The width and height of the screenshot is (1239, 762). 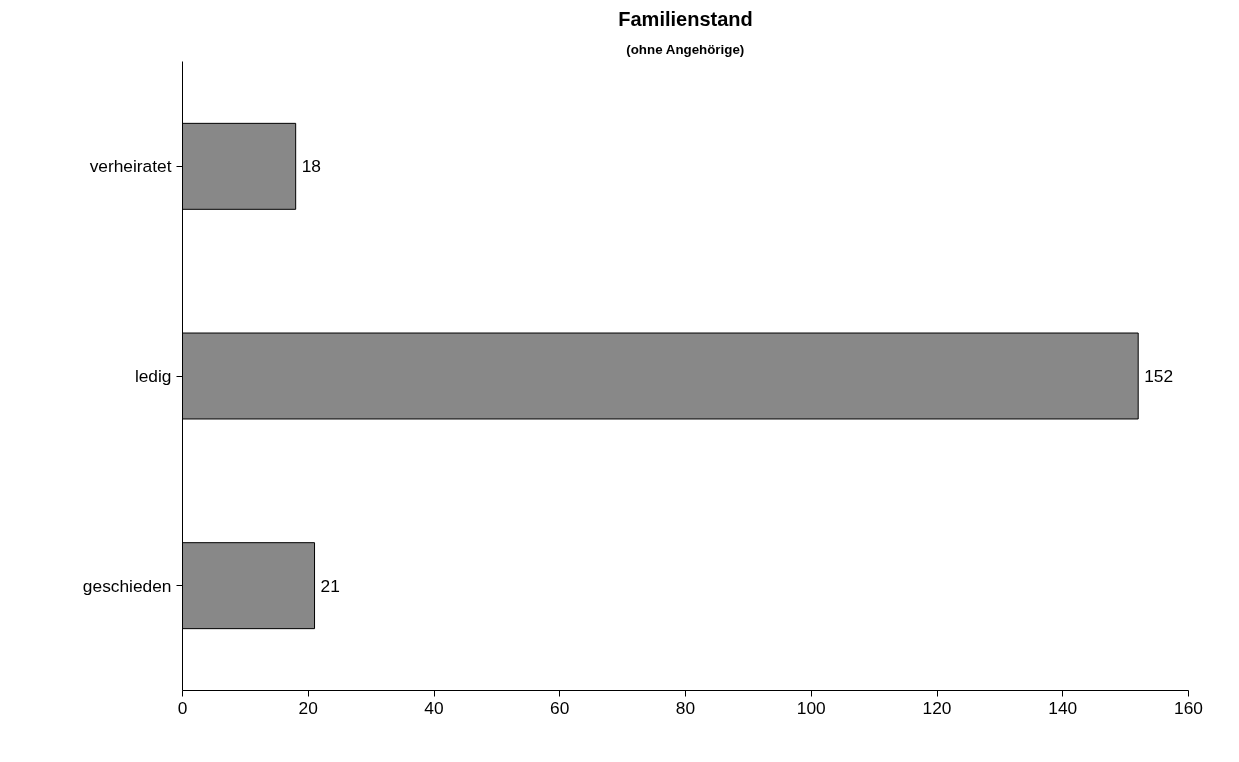 I want to click on data-label: 152, so click(x=1159, y=376).